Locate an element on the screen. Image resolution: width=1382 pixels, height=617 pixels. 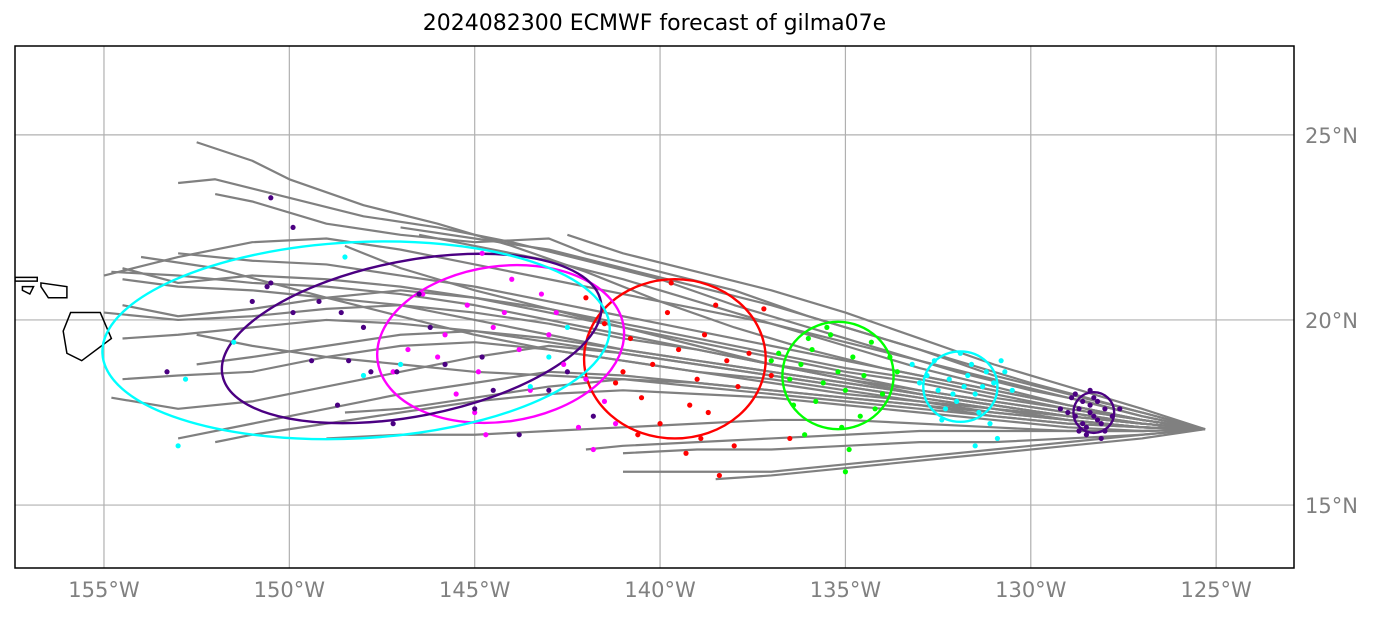
x-tick-label: 150°W is located at coordinates (290, 590).